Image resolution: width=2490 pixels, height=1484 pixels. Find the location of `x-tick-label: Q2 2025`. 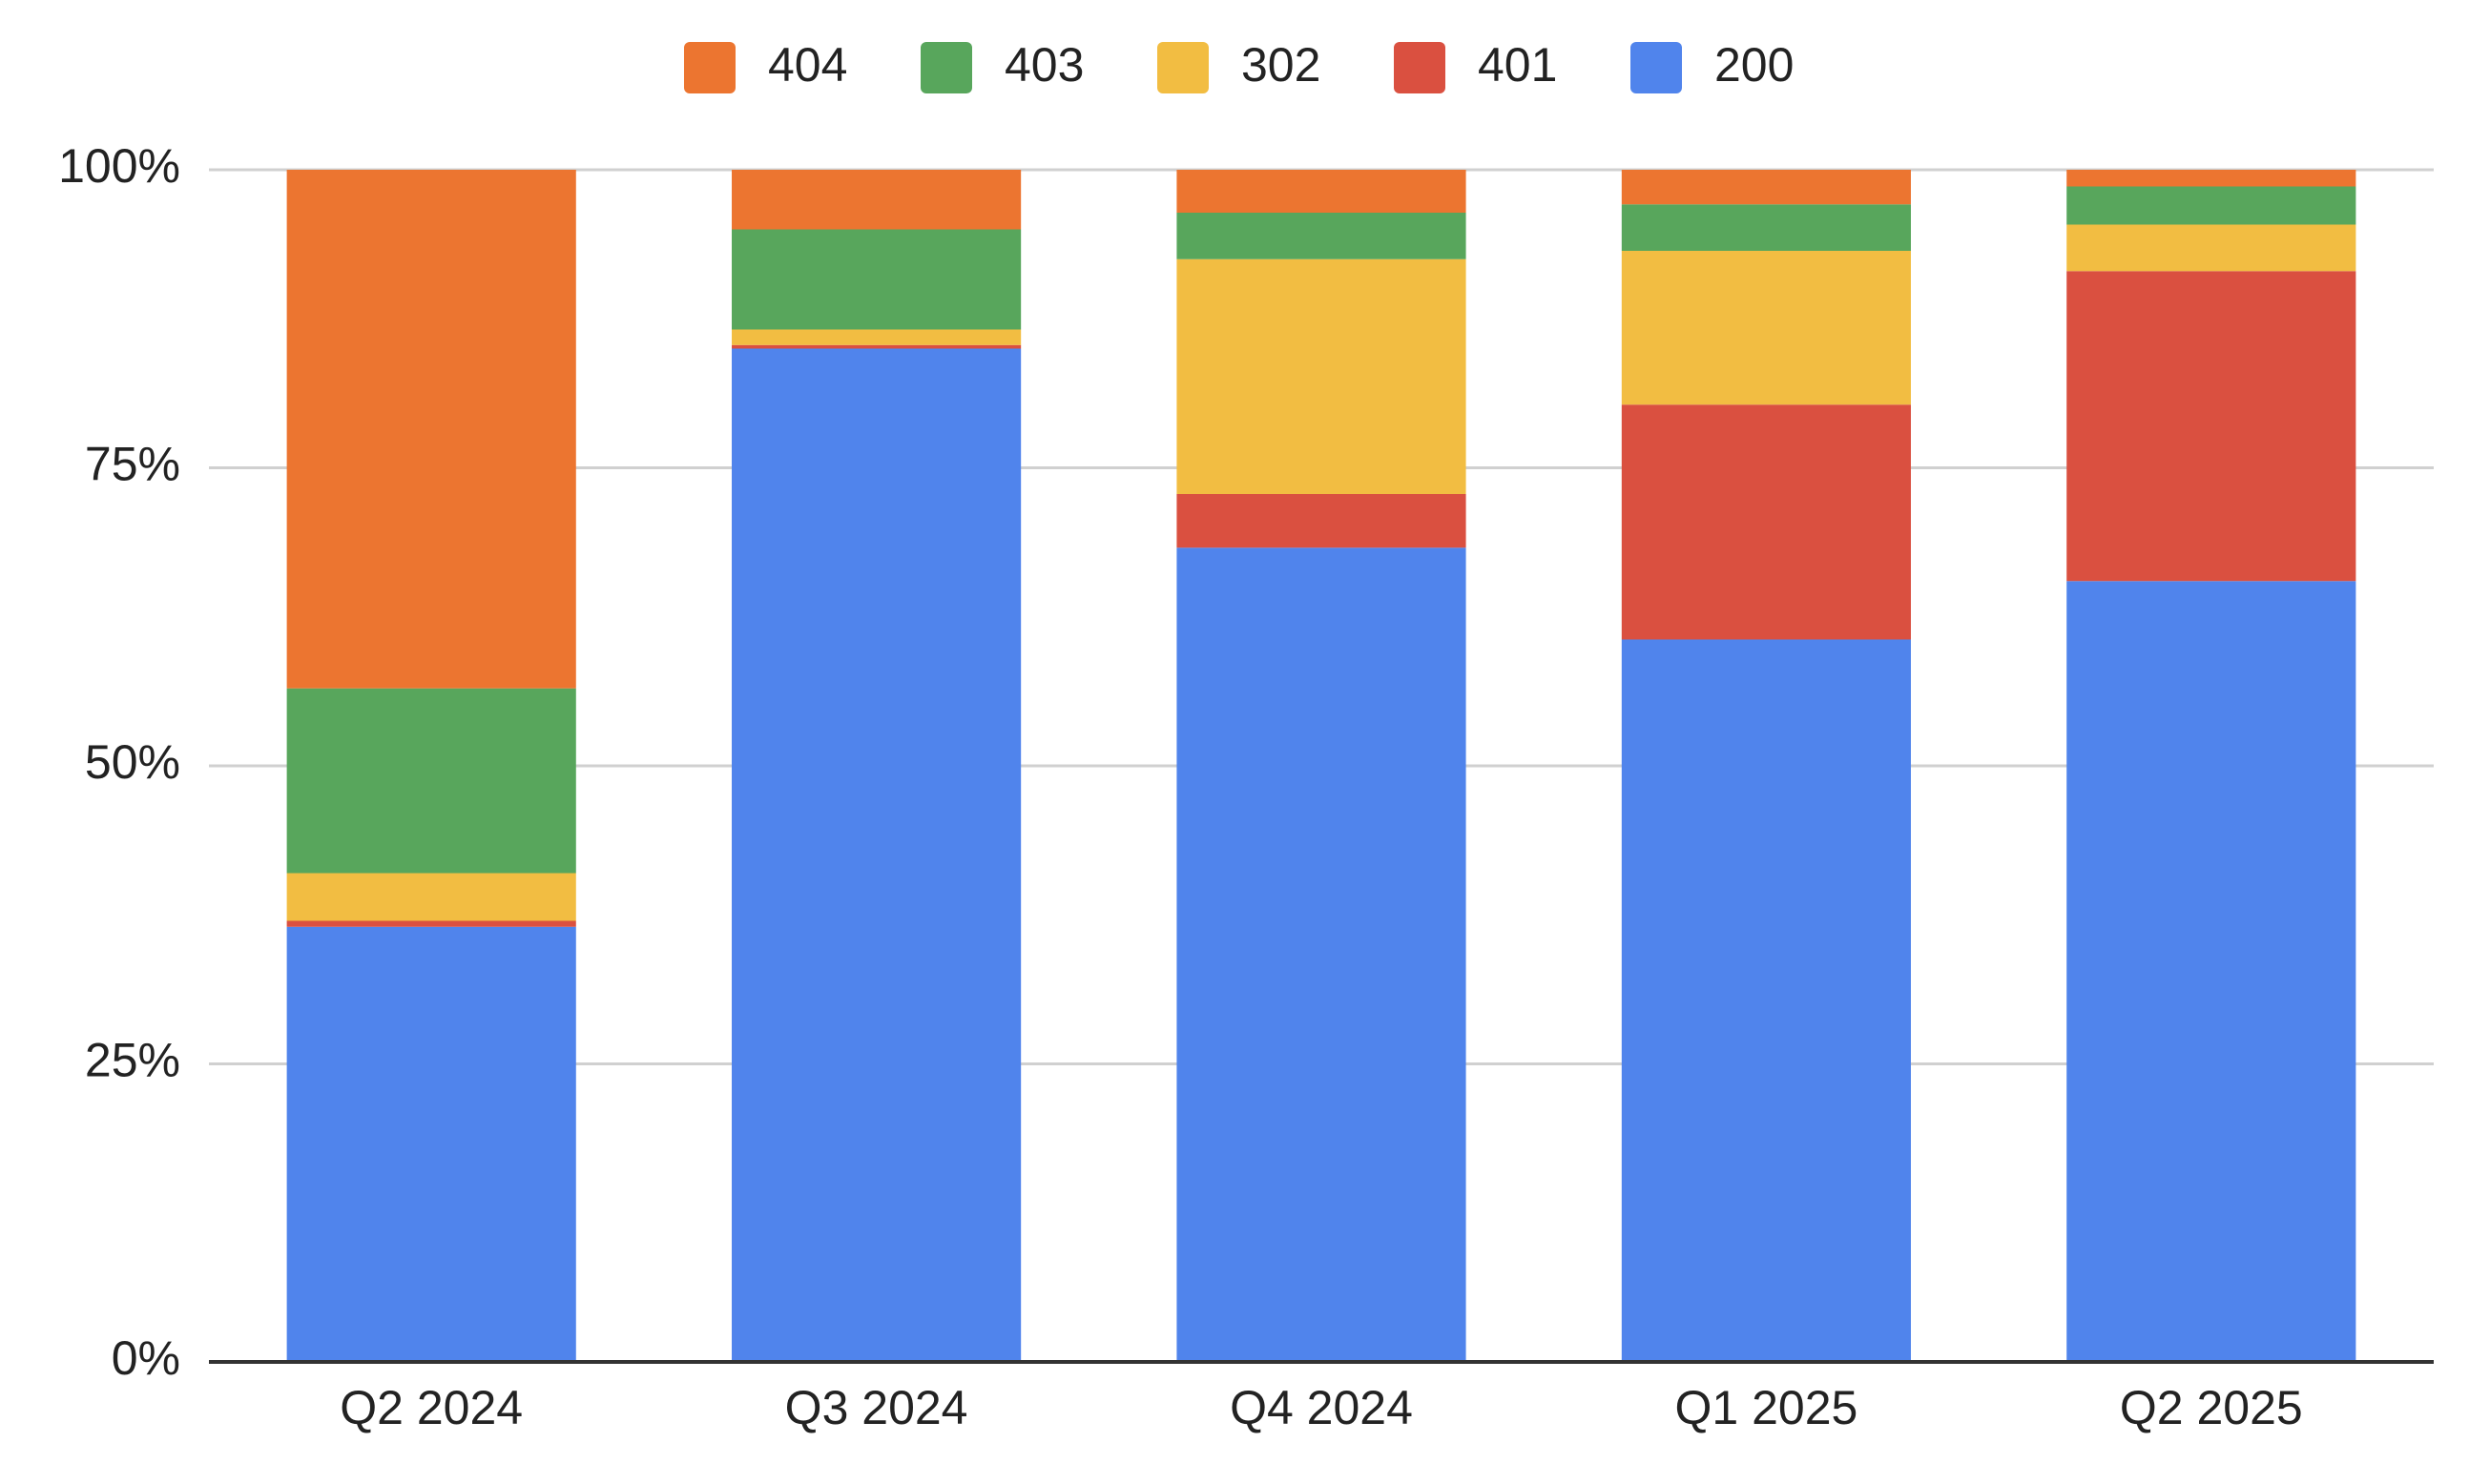

x-tick-label: Q2 2025 is located at coordinates (2211, 1407).